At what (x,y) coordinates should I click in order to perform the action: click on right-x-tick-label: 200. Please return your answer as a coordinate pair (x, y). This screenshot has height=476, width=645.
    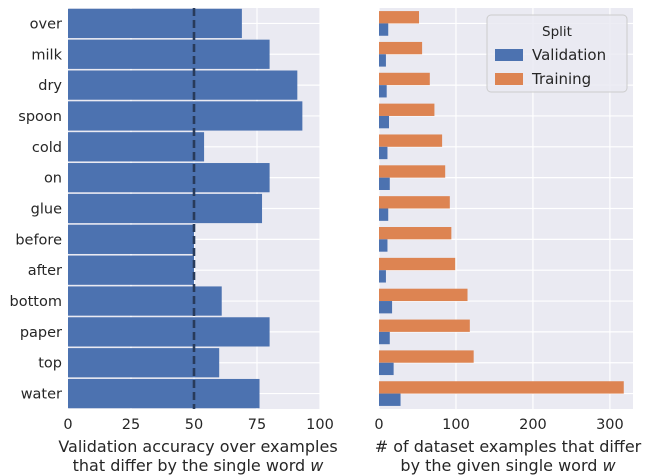
    Looking at the image, I should click on (533, 425).